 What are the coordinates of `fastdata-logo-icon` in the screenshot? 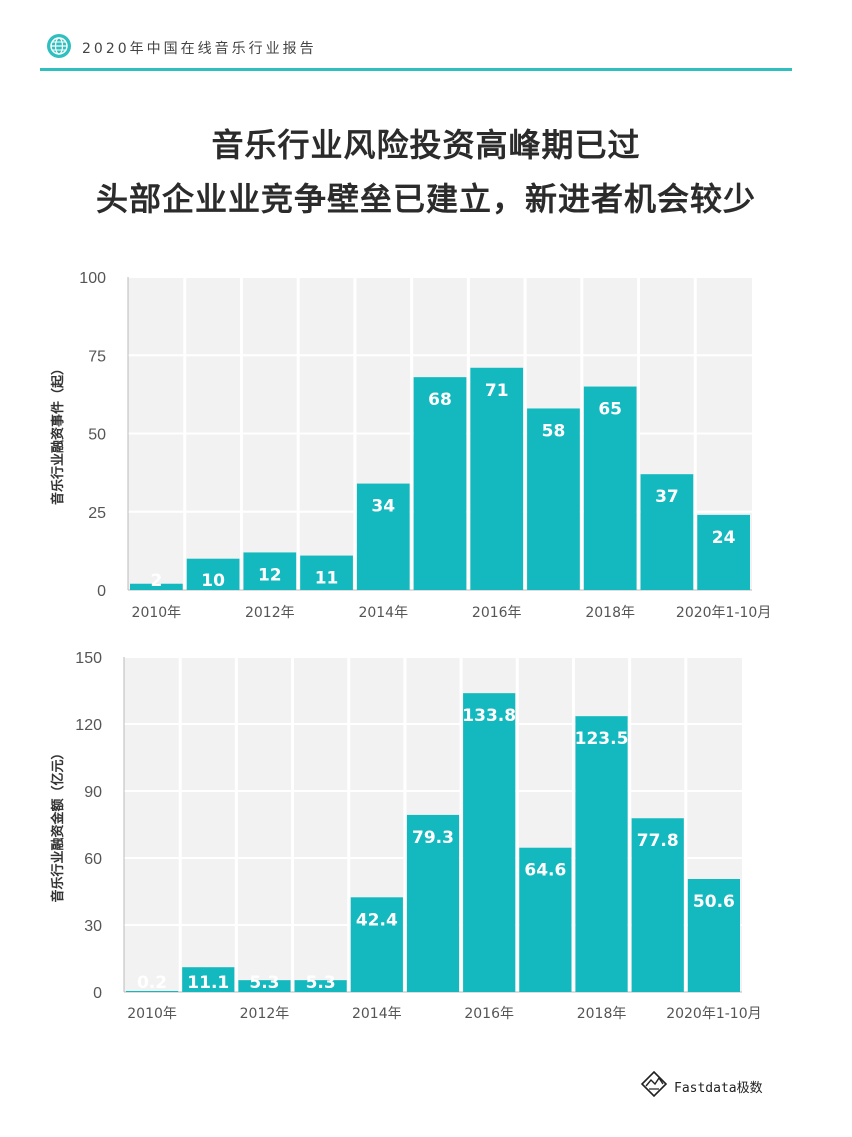 It's located at (654, 1086).